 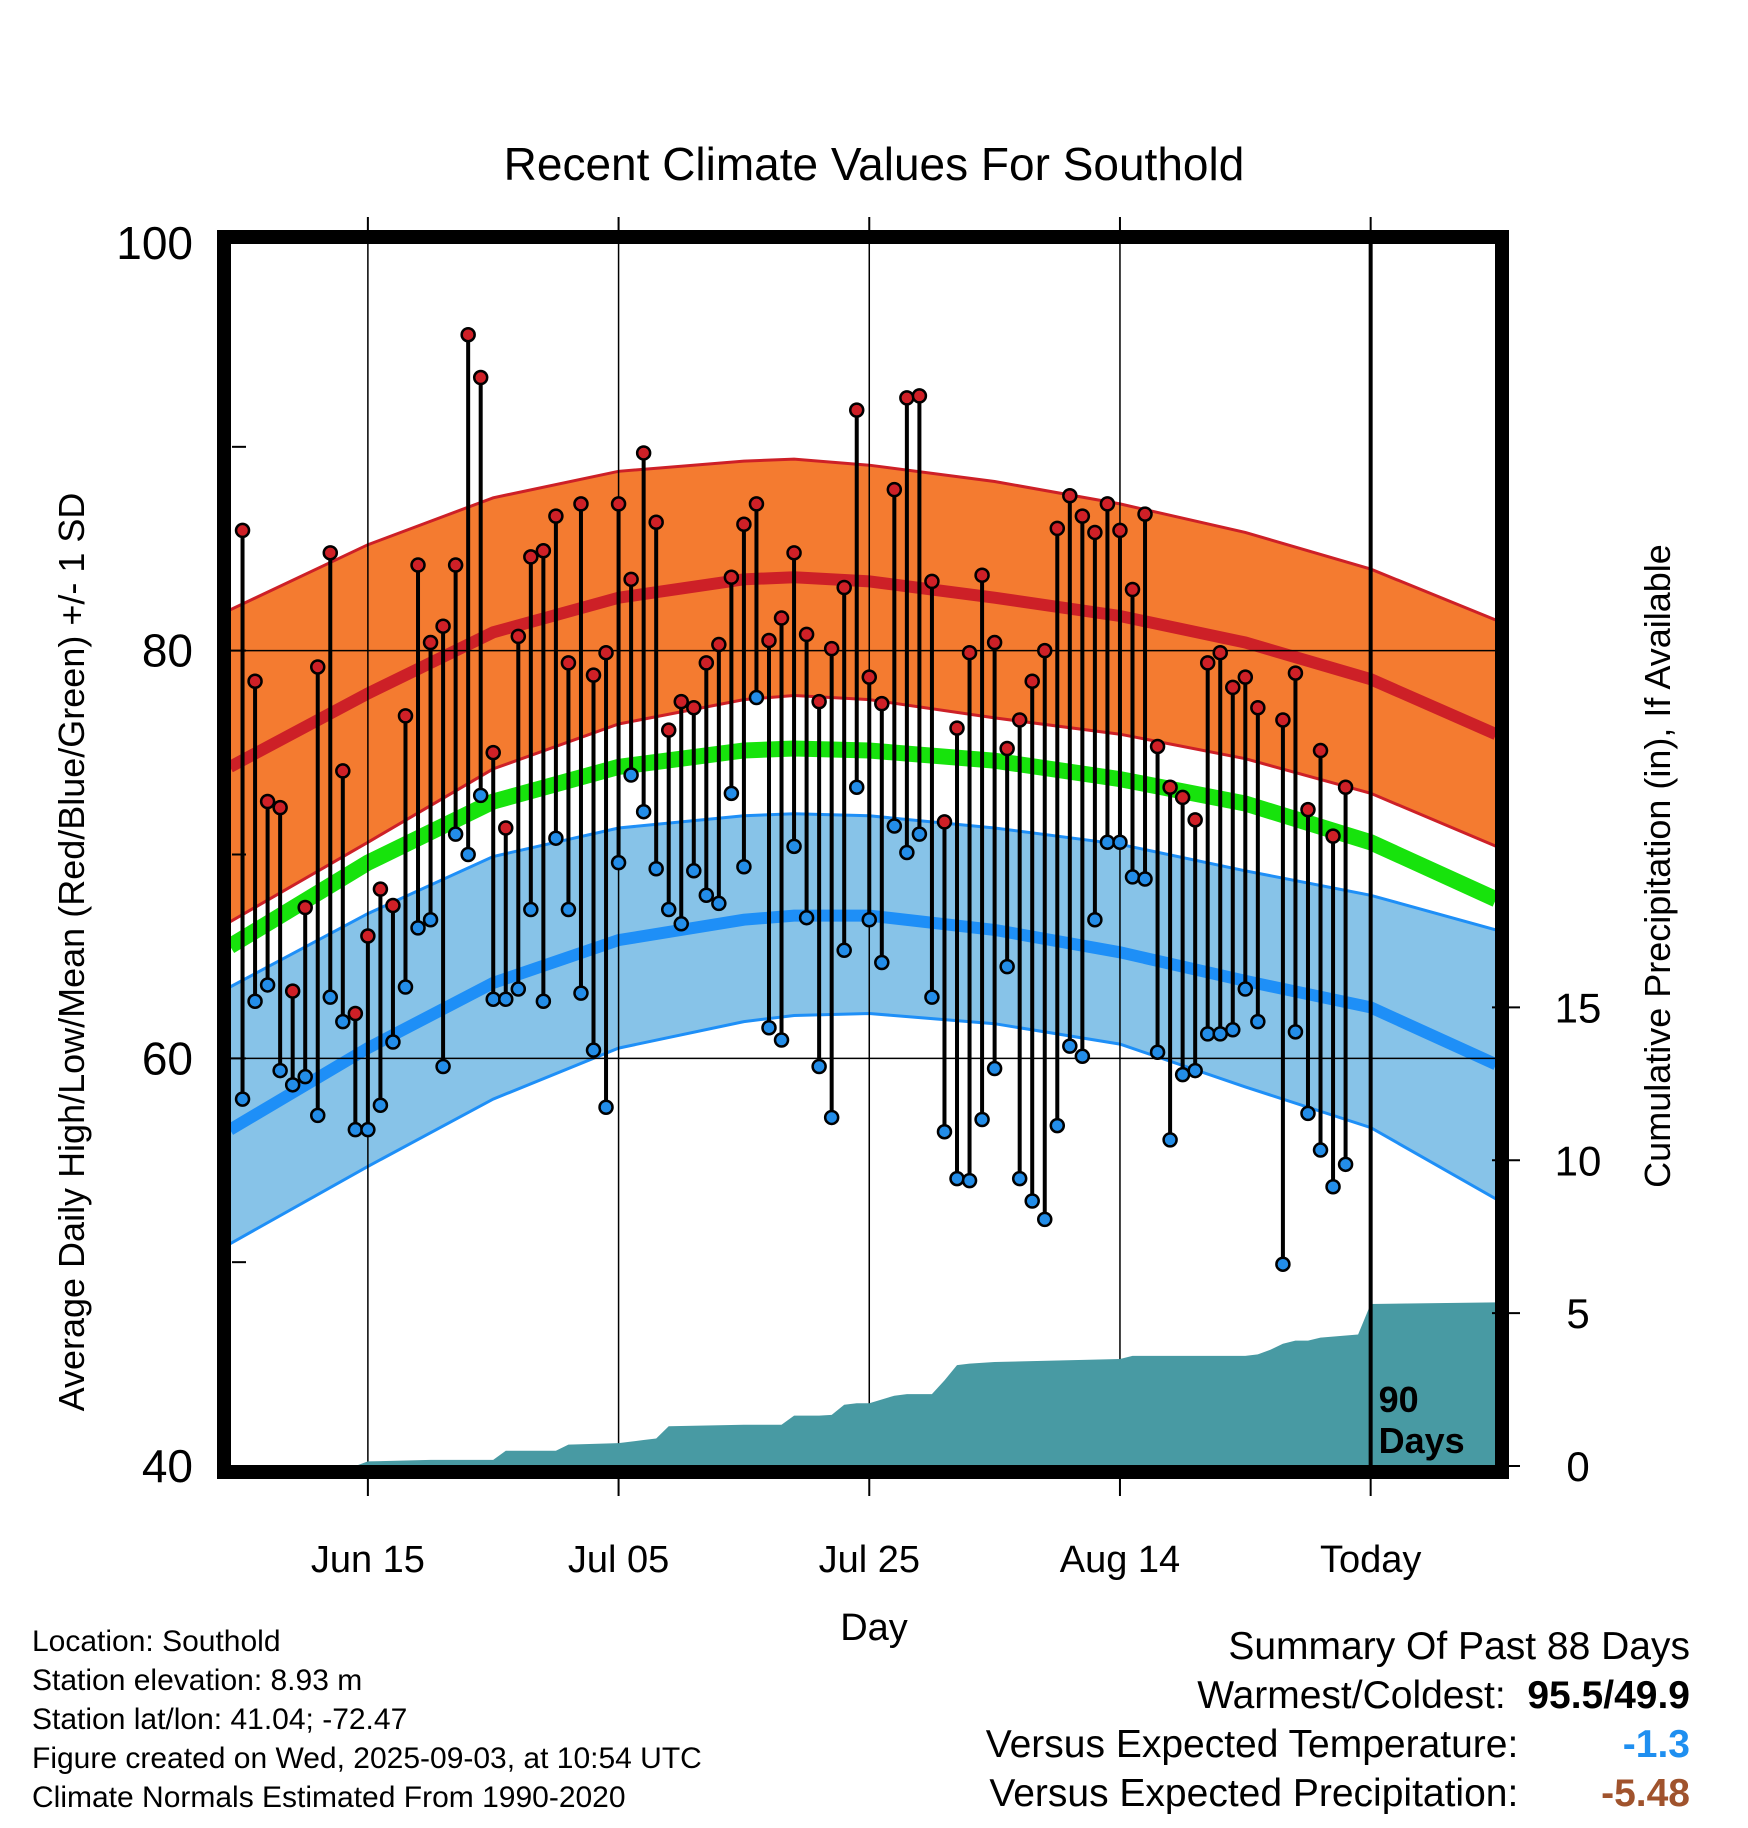 I want to click on warm-cold-row: Warmest/Coldest: 95.5/49.9, so click(x=1338, y=1695).